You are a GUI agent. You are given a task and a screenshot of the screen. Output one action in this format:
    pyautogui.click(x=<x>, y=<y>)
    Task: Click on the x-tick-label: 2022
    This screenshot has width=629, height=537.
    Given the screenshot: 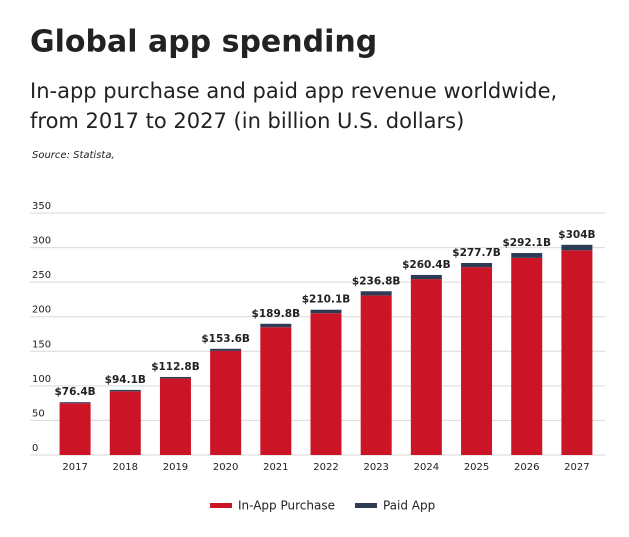 What is the action you would take?
    pyautogui.click(x=325, y=467)
    